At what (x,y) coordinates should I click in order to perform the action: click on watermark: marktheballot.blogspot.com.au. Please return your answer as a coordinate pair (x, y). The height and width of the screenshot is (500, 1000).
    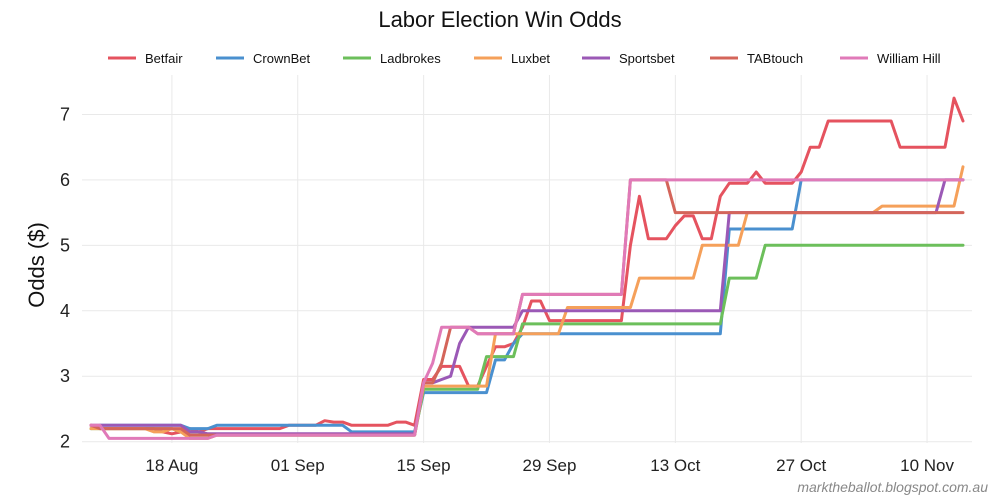
    Looking at the image, I should click on (892, 487).